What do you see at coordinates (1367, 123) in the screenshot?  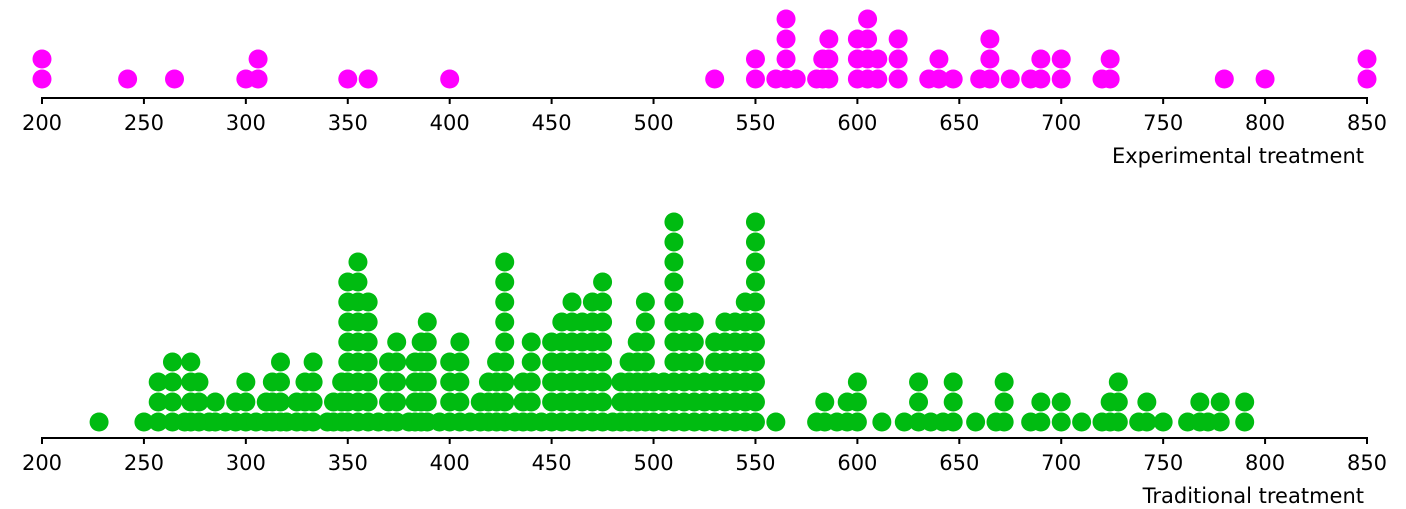 I see `experimental-tick-label: 850` at bounding box center [1367, 123].